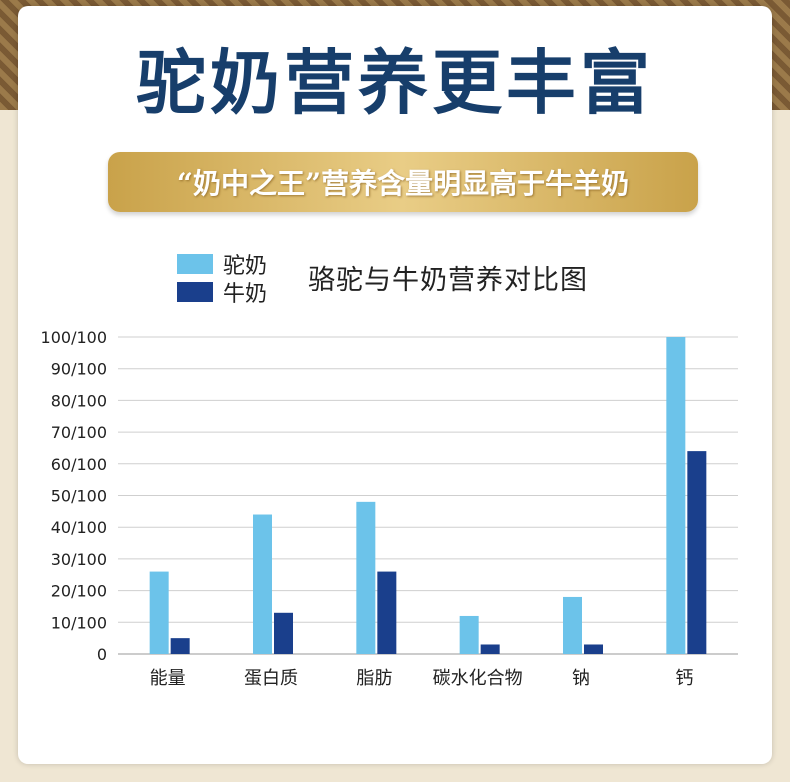  What do you see at coordinates (79, 527) in the screenshot?
I see `y-tick-label: 40/100` at bounding box center [79, 527].